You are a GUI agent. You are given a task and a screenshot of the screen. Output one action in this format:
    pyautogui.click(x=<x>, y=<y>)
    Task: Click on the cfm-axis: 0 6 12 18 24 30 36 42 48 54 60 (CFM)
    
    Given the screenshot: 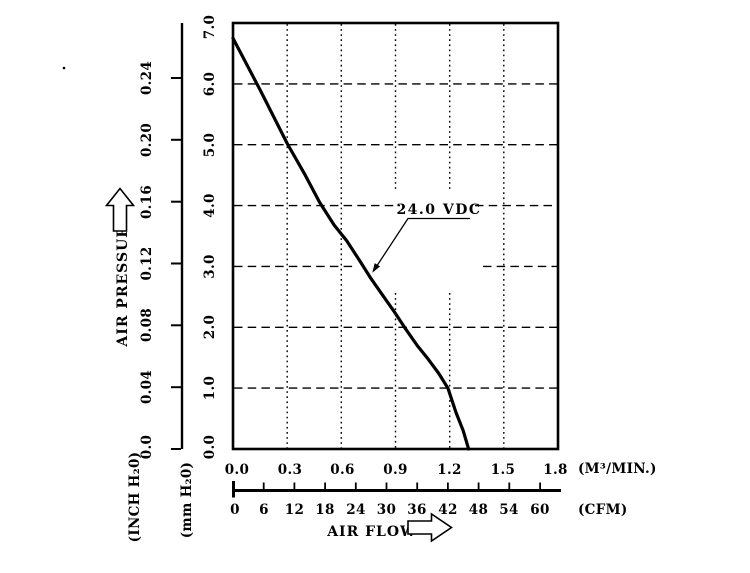 What is the action you would take?
    pyautogui.click(x=428, y=499)
    